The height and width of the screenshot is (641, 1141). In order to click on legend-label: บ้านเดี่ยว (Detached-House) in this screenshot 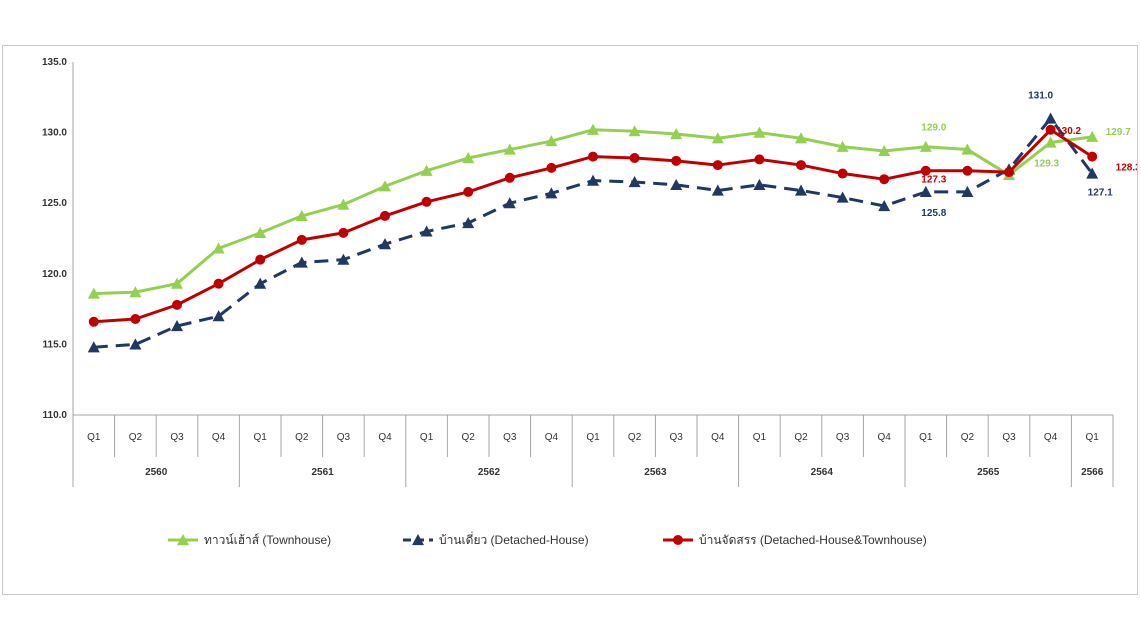, I will do `click(514, 539)`.